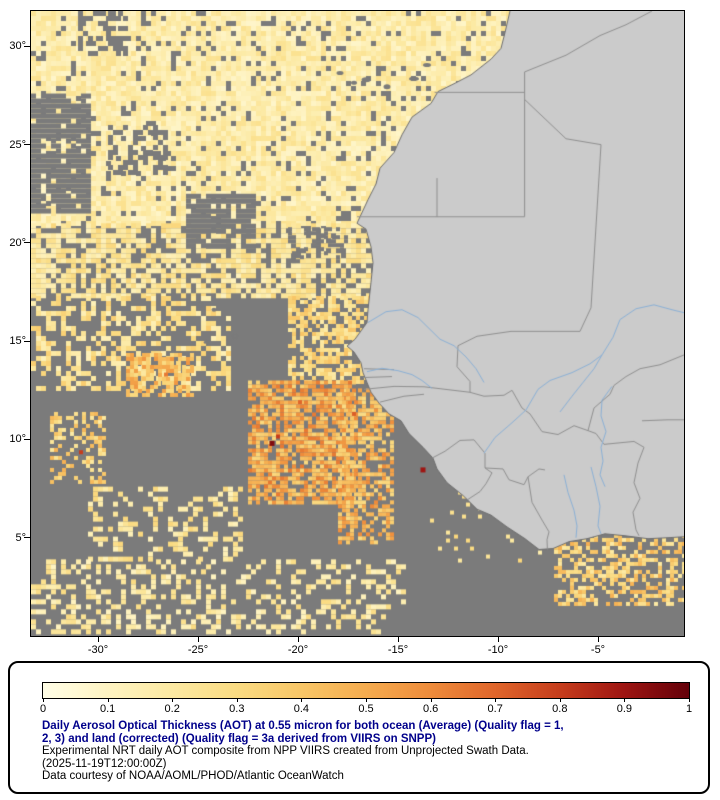 The image size is (720, 800). Describe the element at coordinates (17, 46) in the screenshot. I see `lat-tick-label: 30°` at that location.